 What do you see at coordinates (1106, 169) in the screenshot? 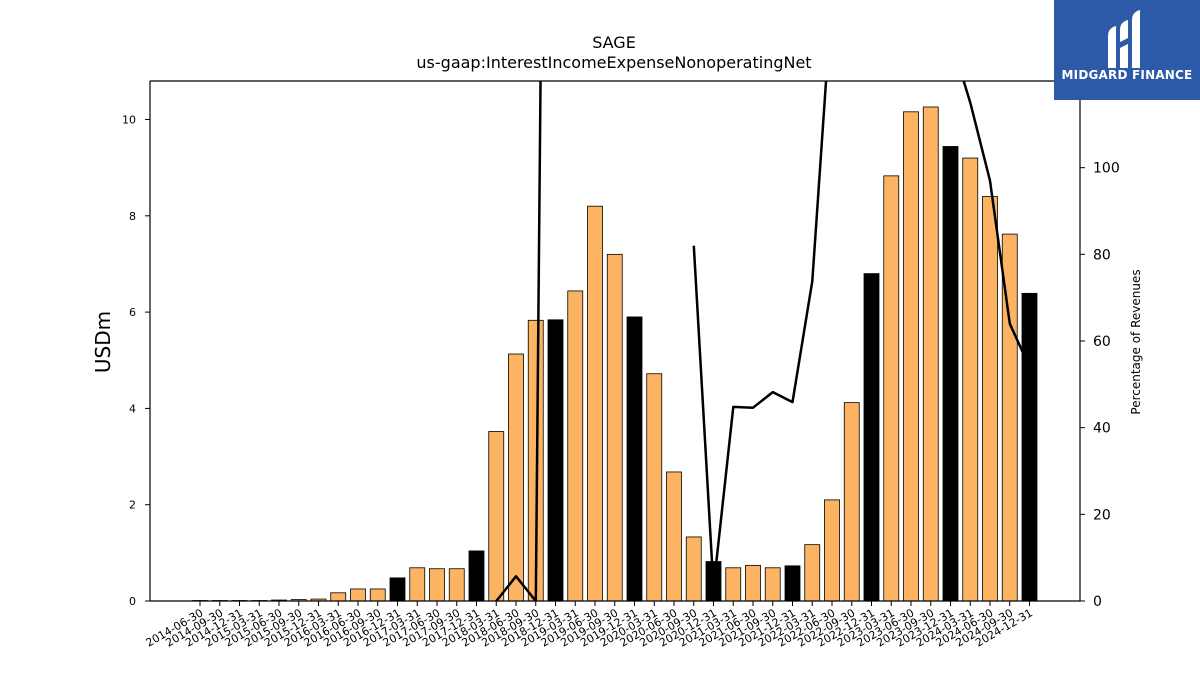
I see `y2-tick-label: 100` at bounding box center [1106, 169].